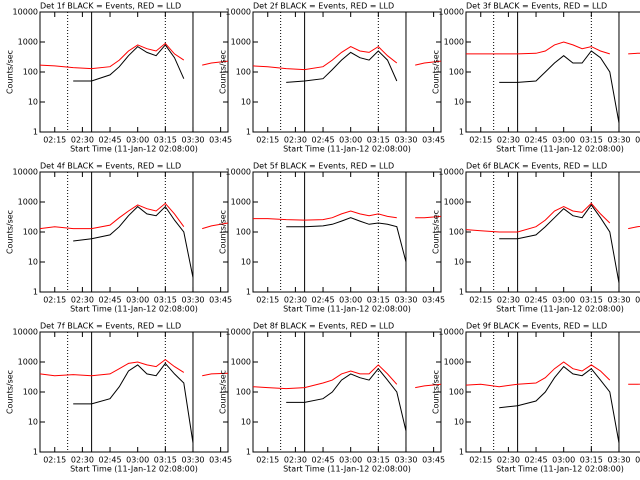  Describe the element at coordinates (323, 166) in the screenshot. I see `chart-title: Det 5f BLACK = Events, RED = LLD` at that location.